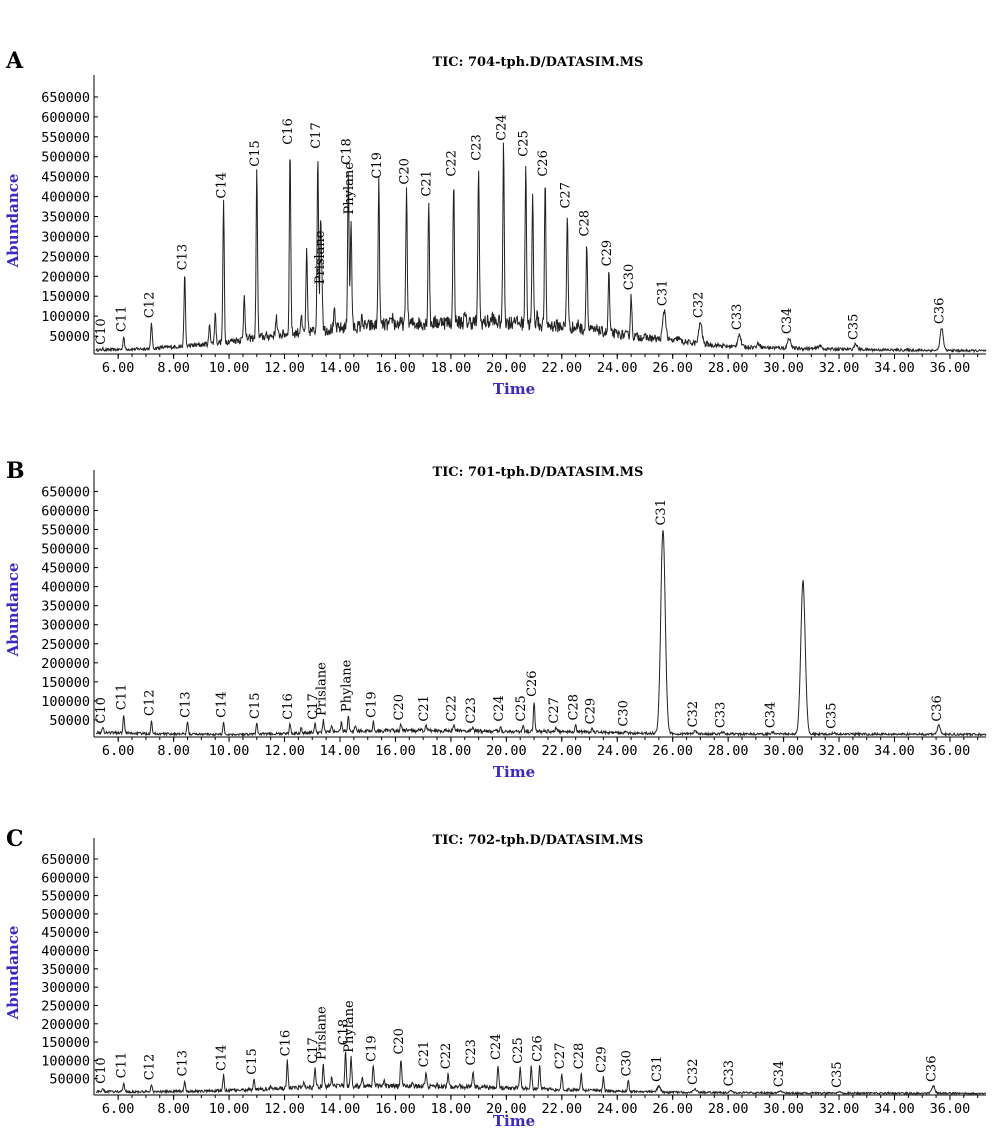 The image size is (1000, 1133). Describe the element at coordinates (471, 1052) in the screenshot. I see `peak-label-c23: C23` at that location.